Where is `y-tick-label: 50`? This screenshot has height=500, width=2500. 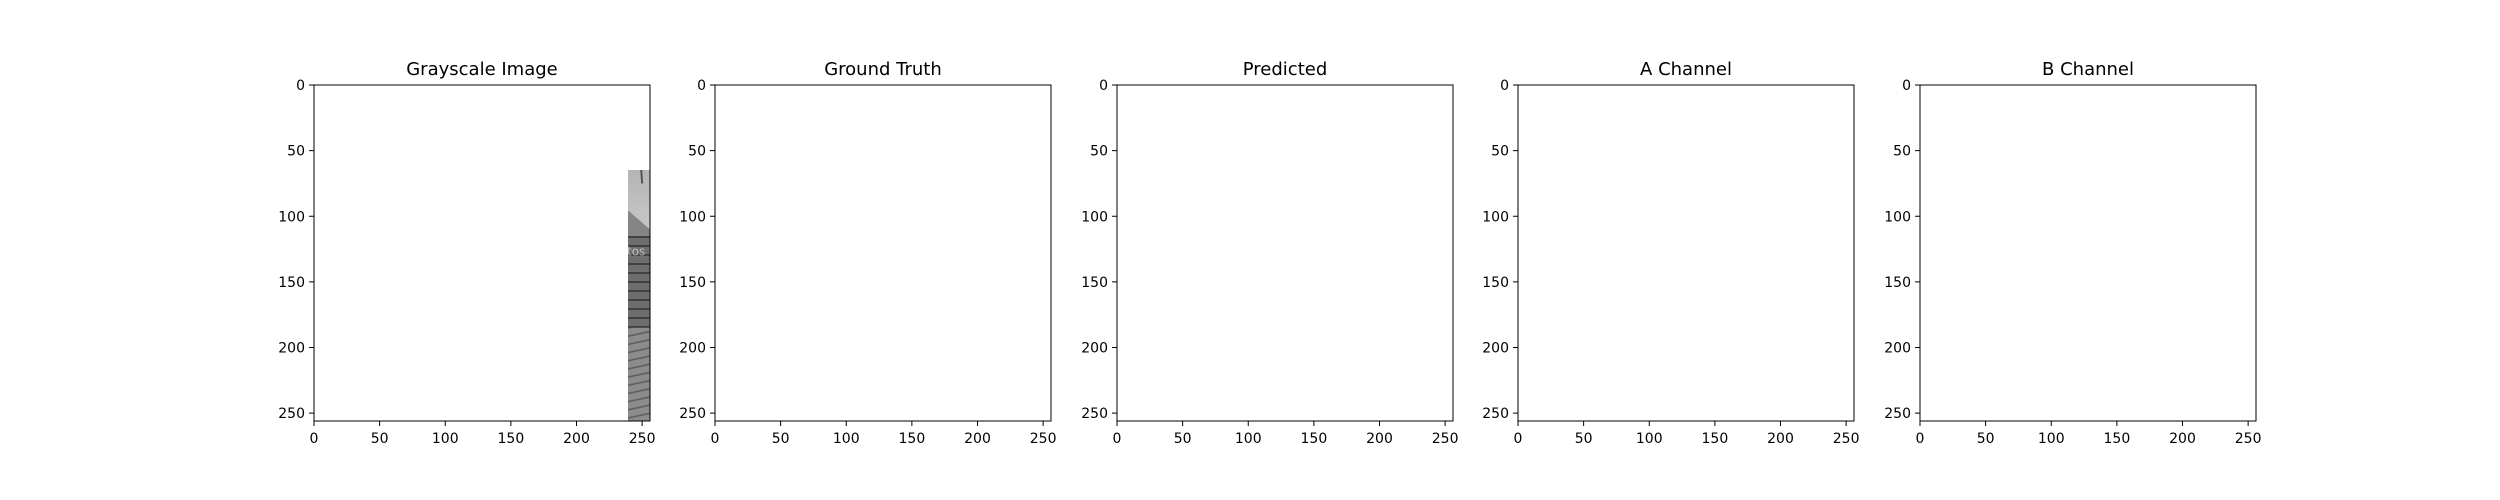
y-tick-label: 50 is located at coordinates (697, 152).